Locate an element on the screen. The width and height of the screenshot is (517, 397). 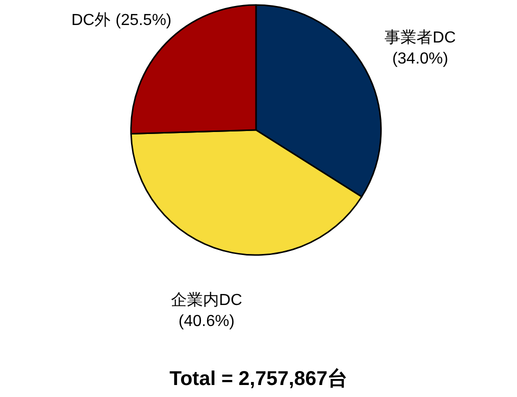
data-label: (34.0%) is located at coordinates (420, 59).